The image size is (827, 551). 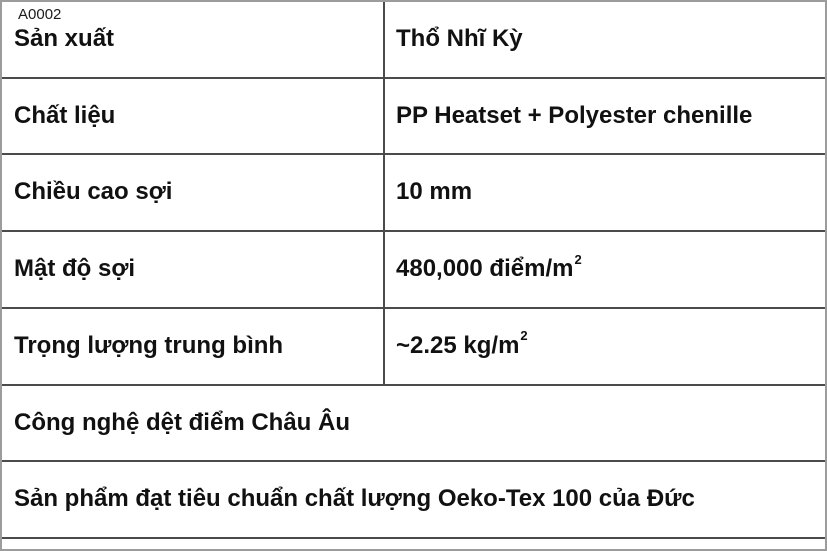 I want to click on spec-value-text: PP Heatset + Polyester chenille, so click(x=574, y=115).